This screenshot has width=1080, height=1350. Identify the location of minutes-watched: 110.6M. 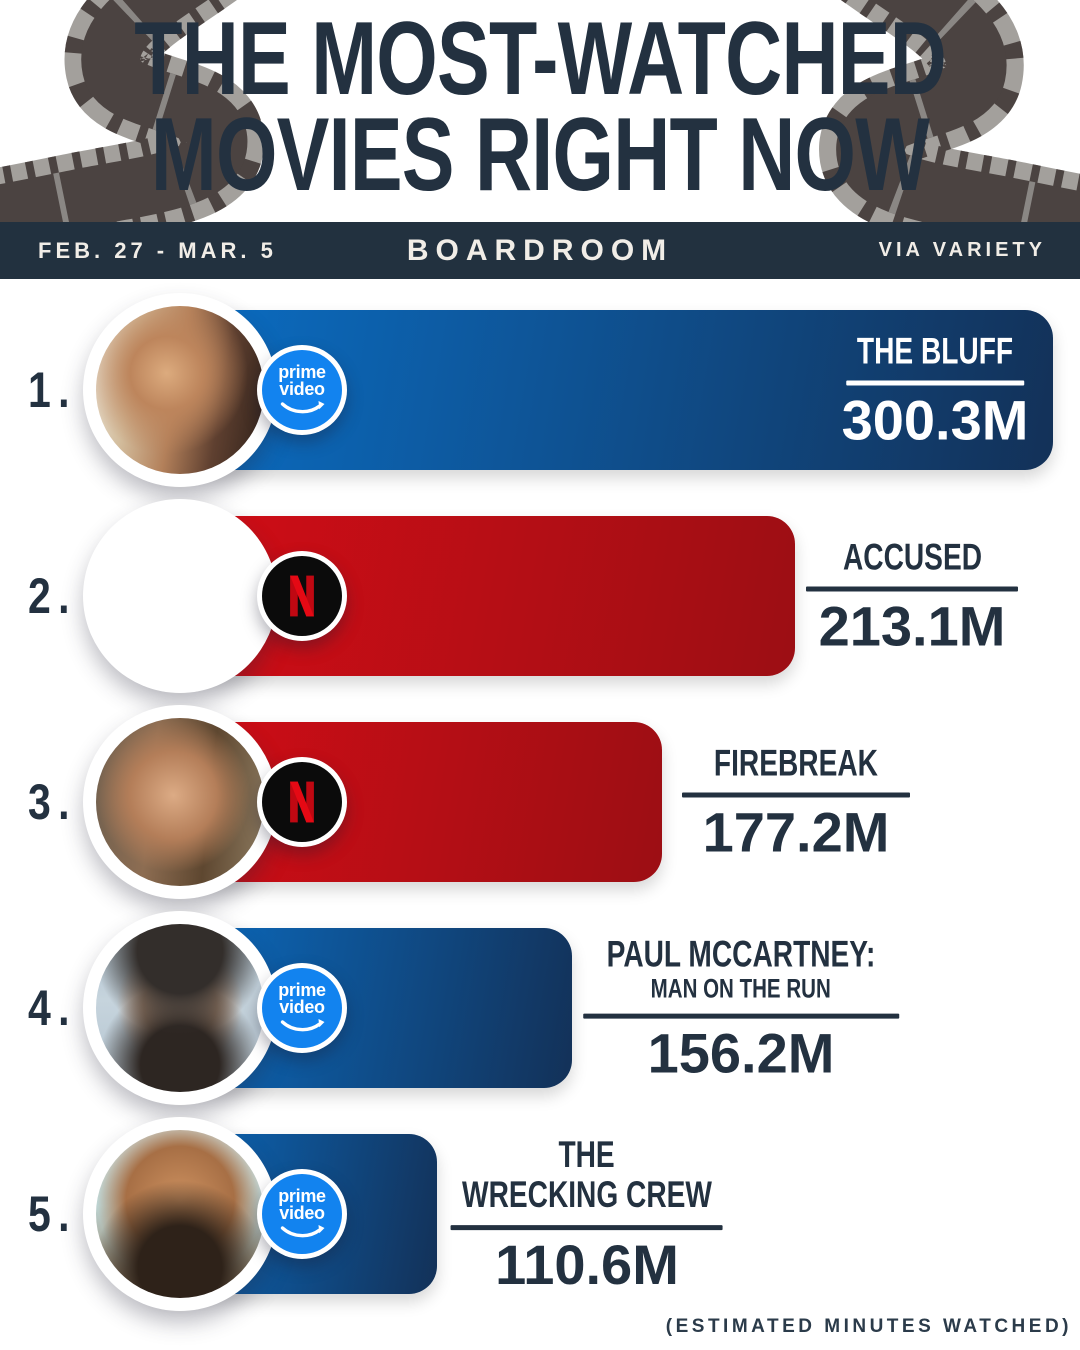
(587, 1264).